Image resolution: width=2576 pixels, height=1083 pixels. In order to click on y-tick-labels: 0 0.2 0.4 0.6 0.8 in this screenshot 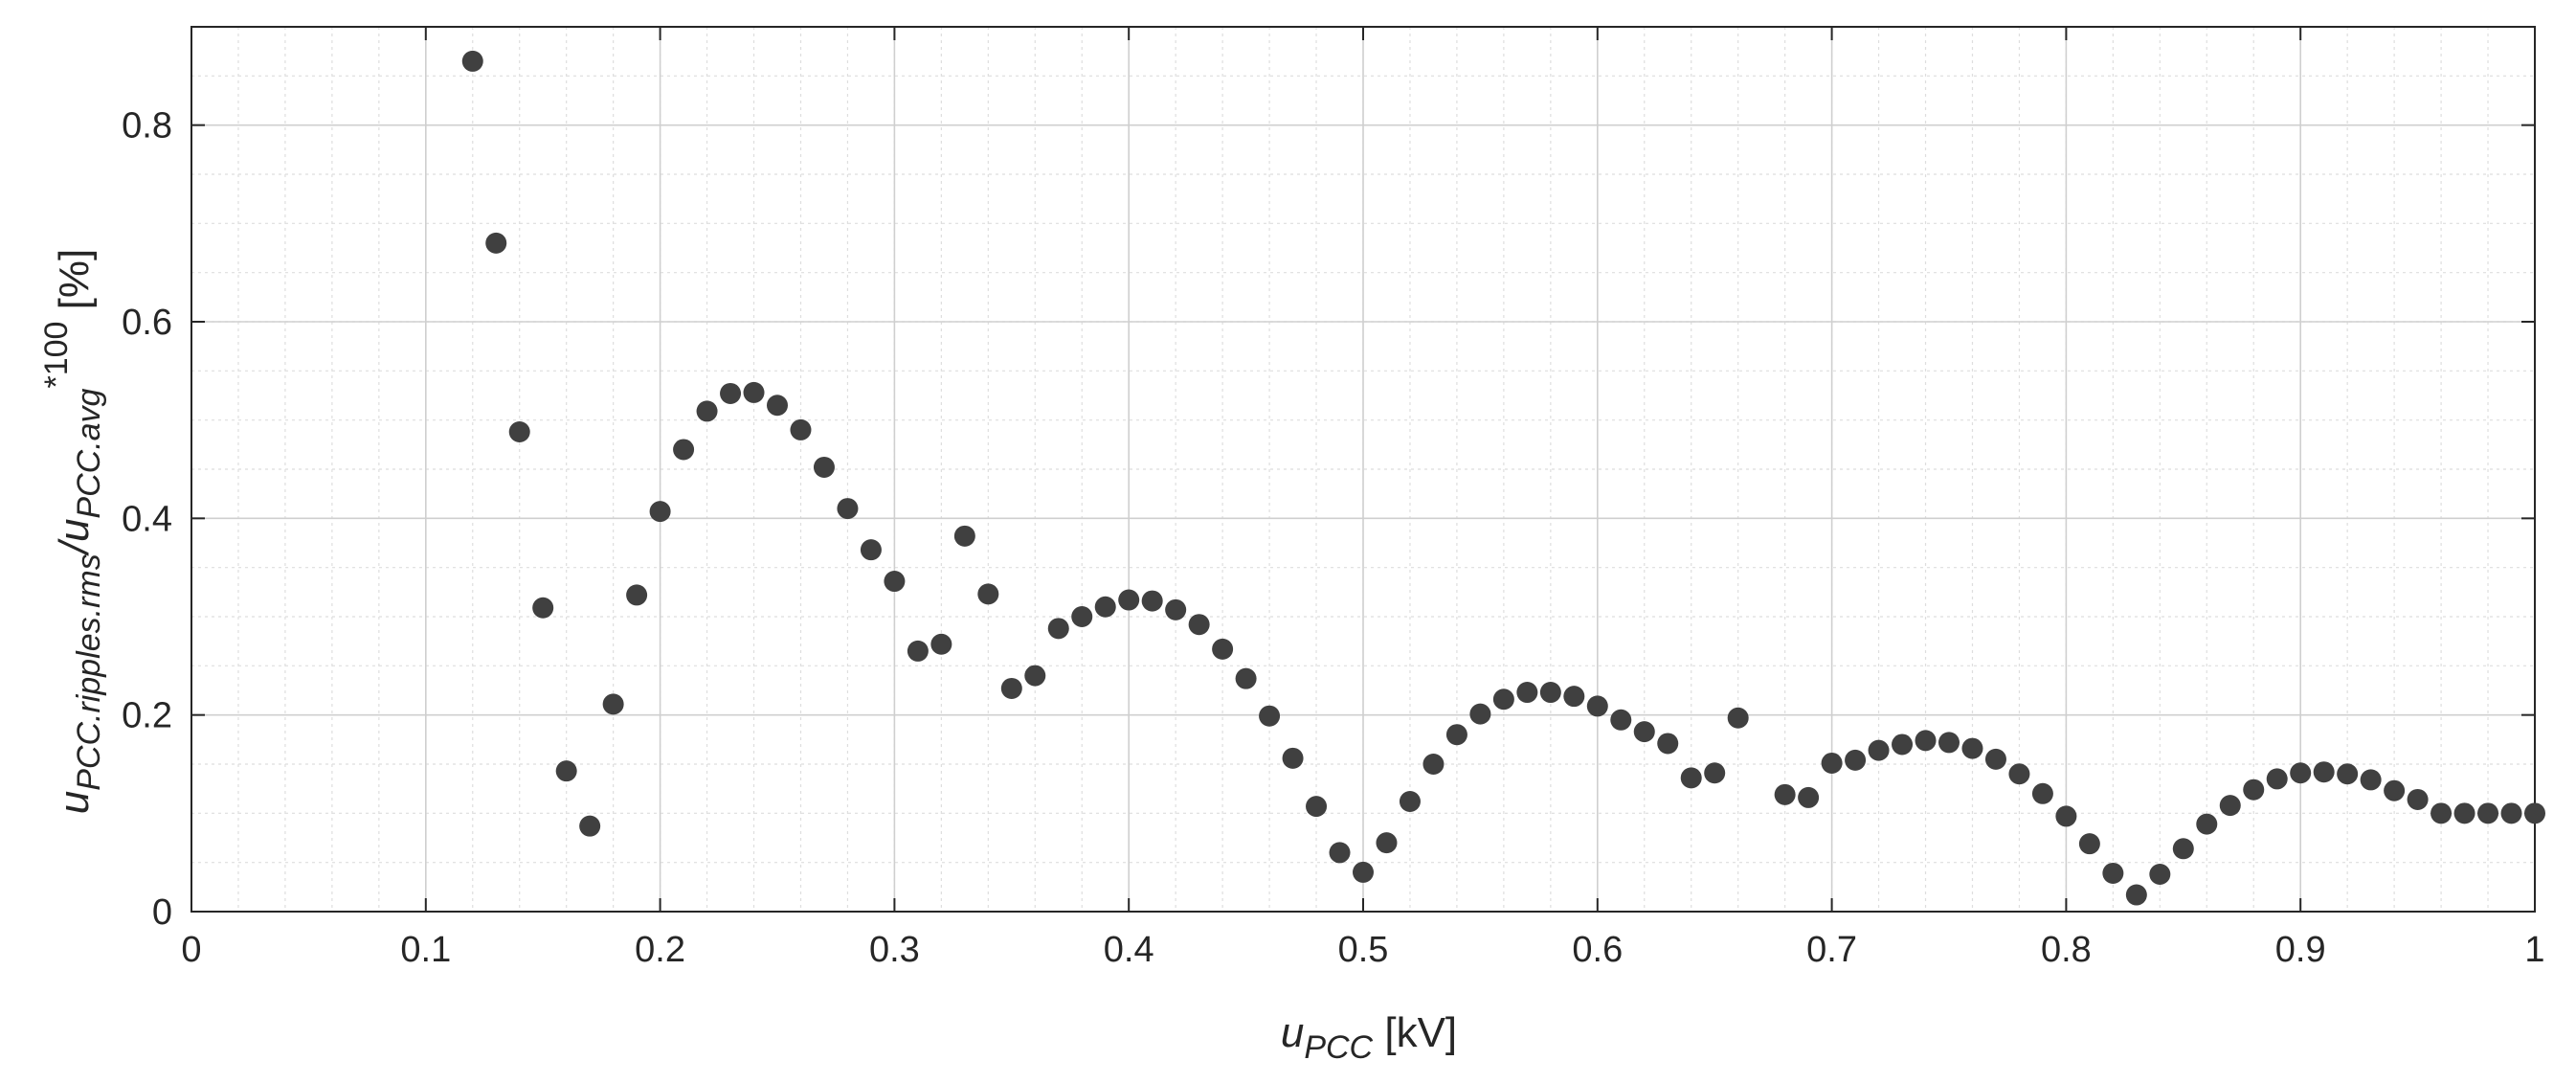, I will do `click(147, 519)`.